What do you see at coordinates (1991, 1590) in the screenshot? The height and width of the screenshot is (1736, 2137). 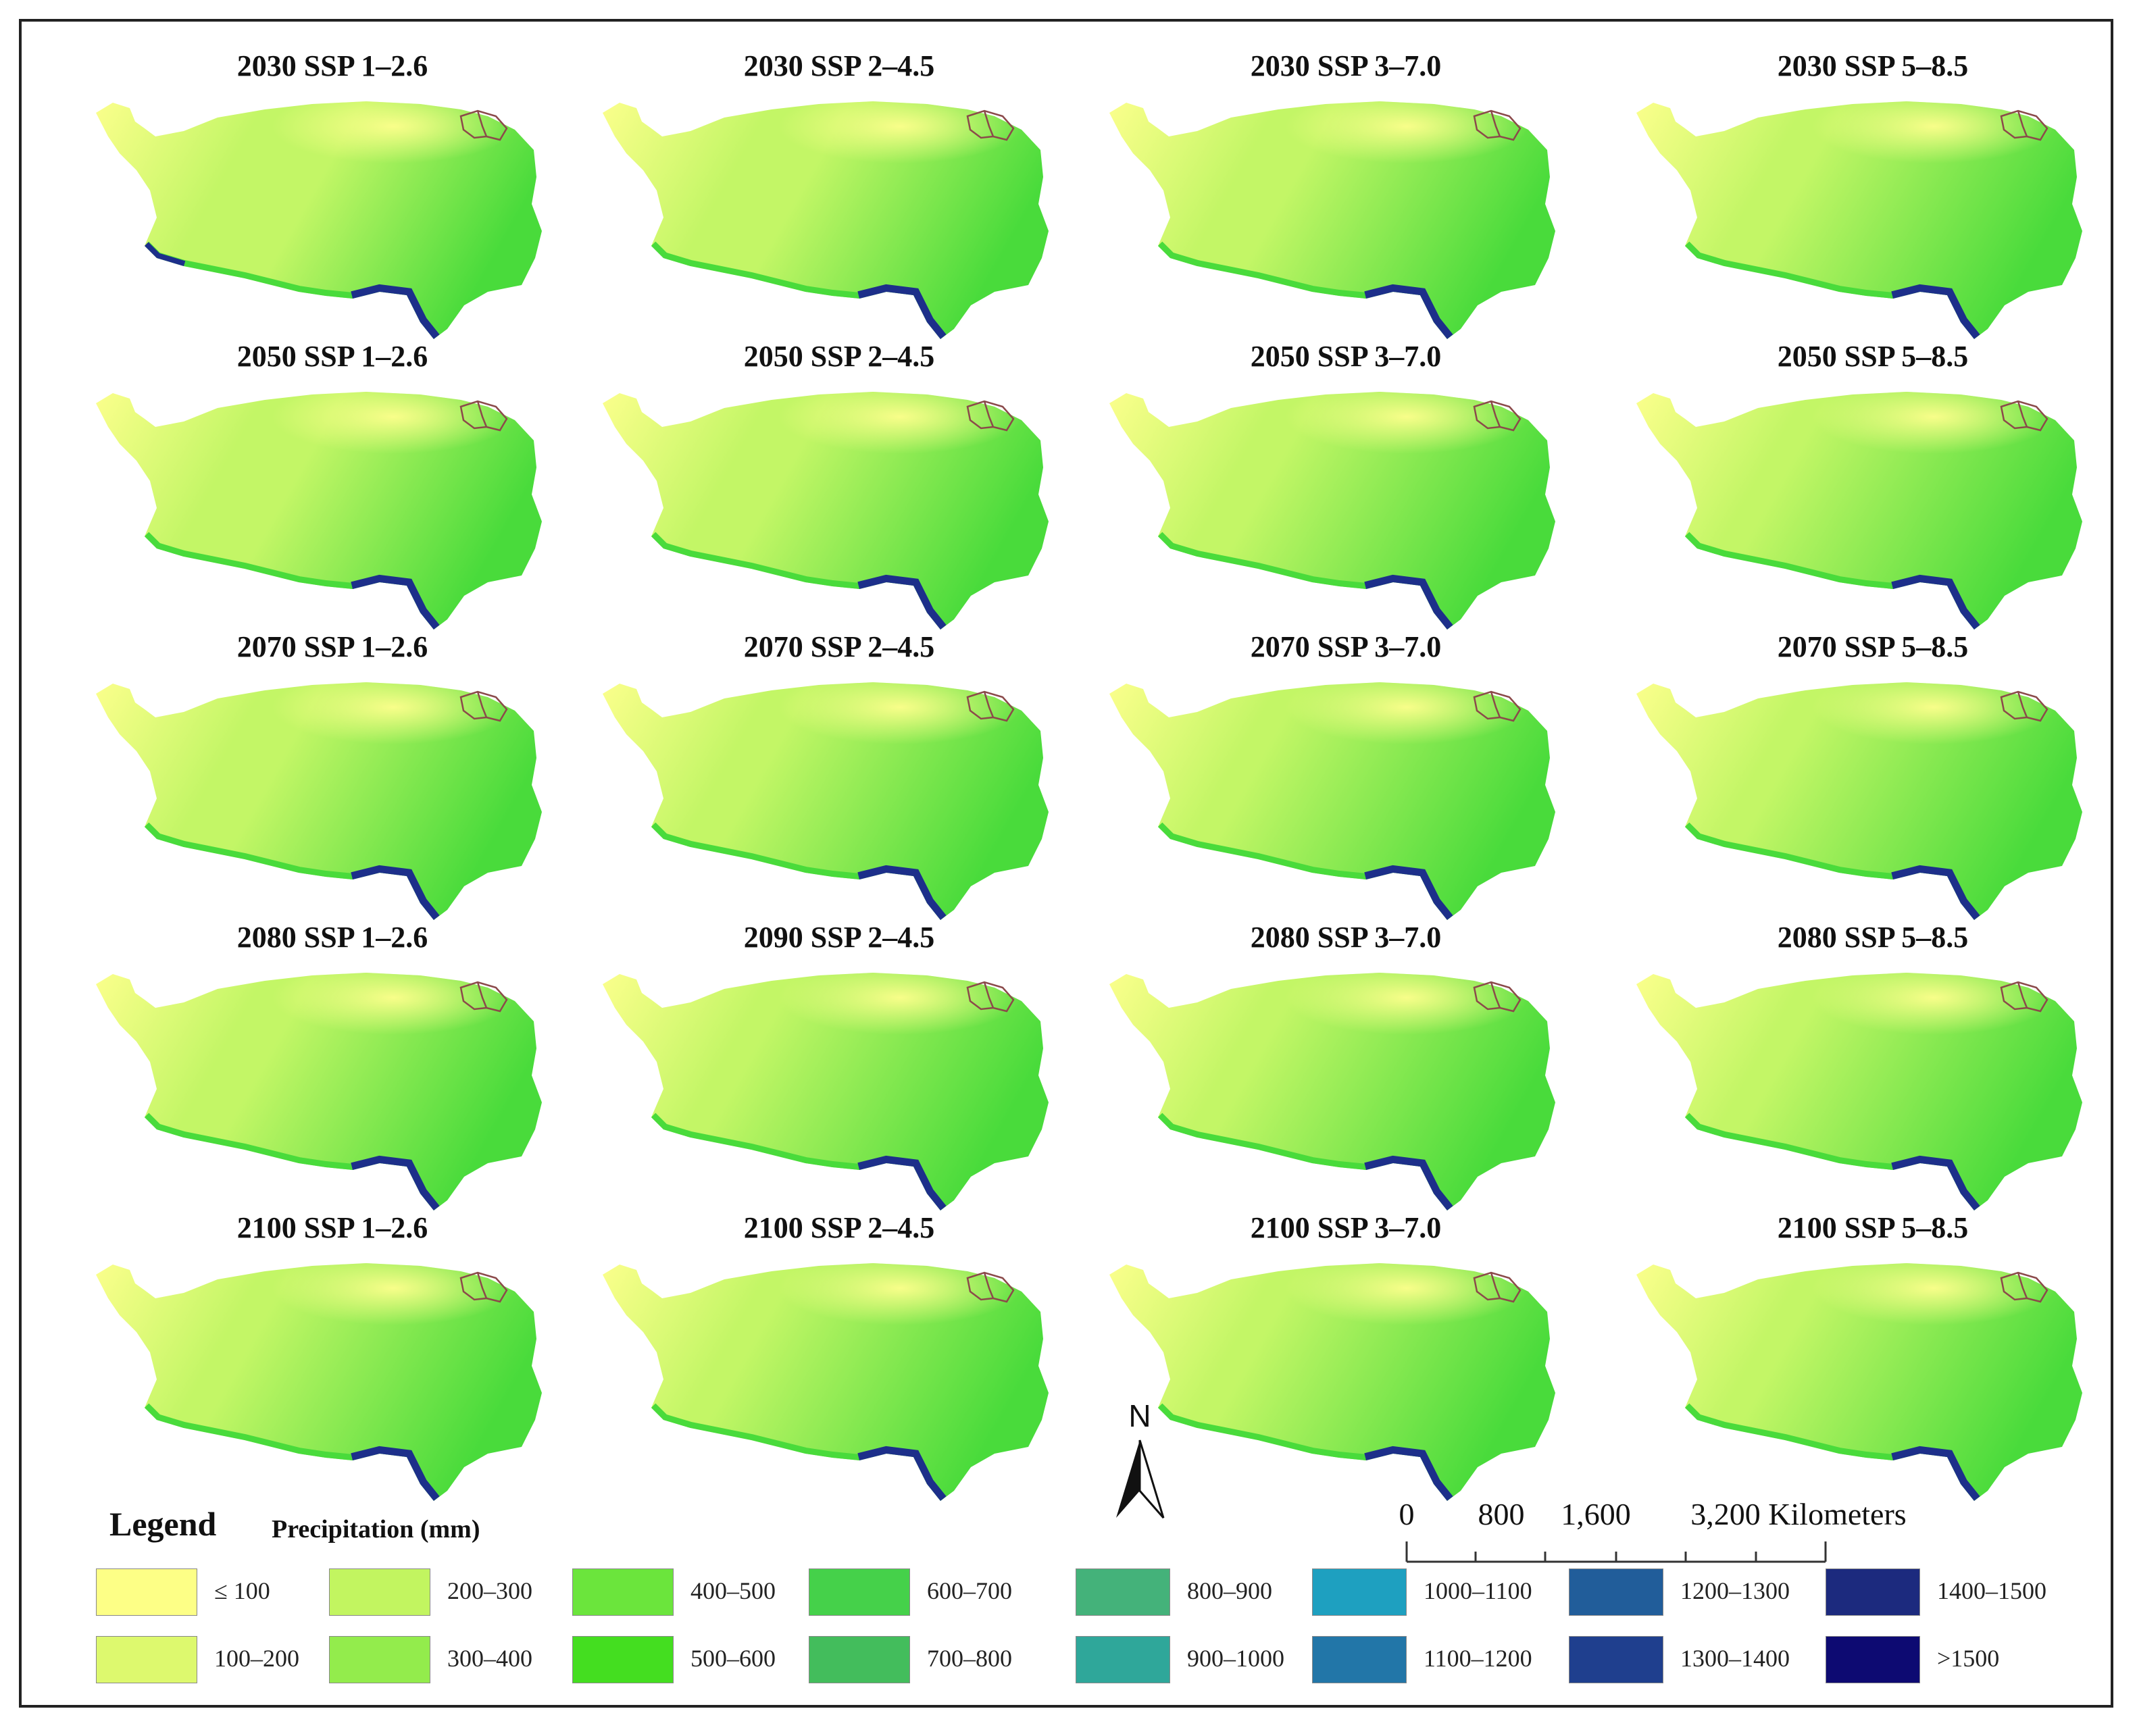 I see `legend-label: 1400–1500` at bounding box center [1991, 1590].